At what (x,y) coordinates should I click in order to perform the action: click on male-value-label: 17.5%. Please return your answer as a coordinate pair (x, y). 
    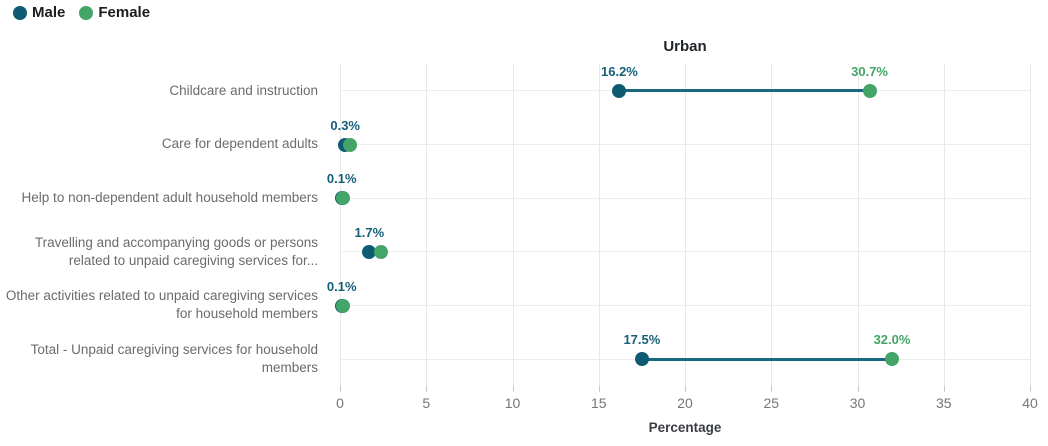
    Looking at the image, I should click on (642, 340).